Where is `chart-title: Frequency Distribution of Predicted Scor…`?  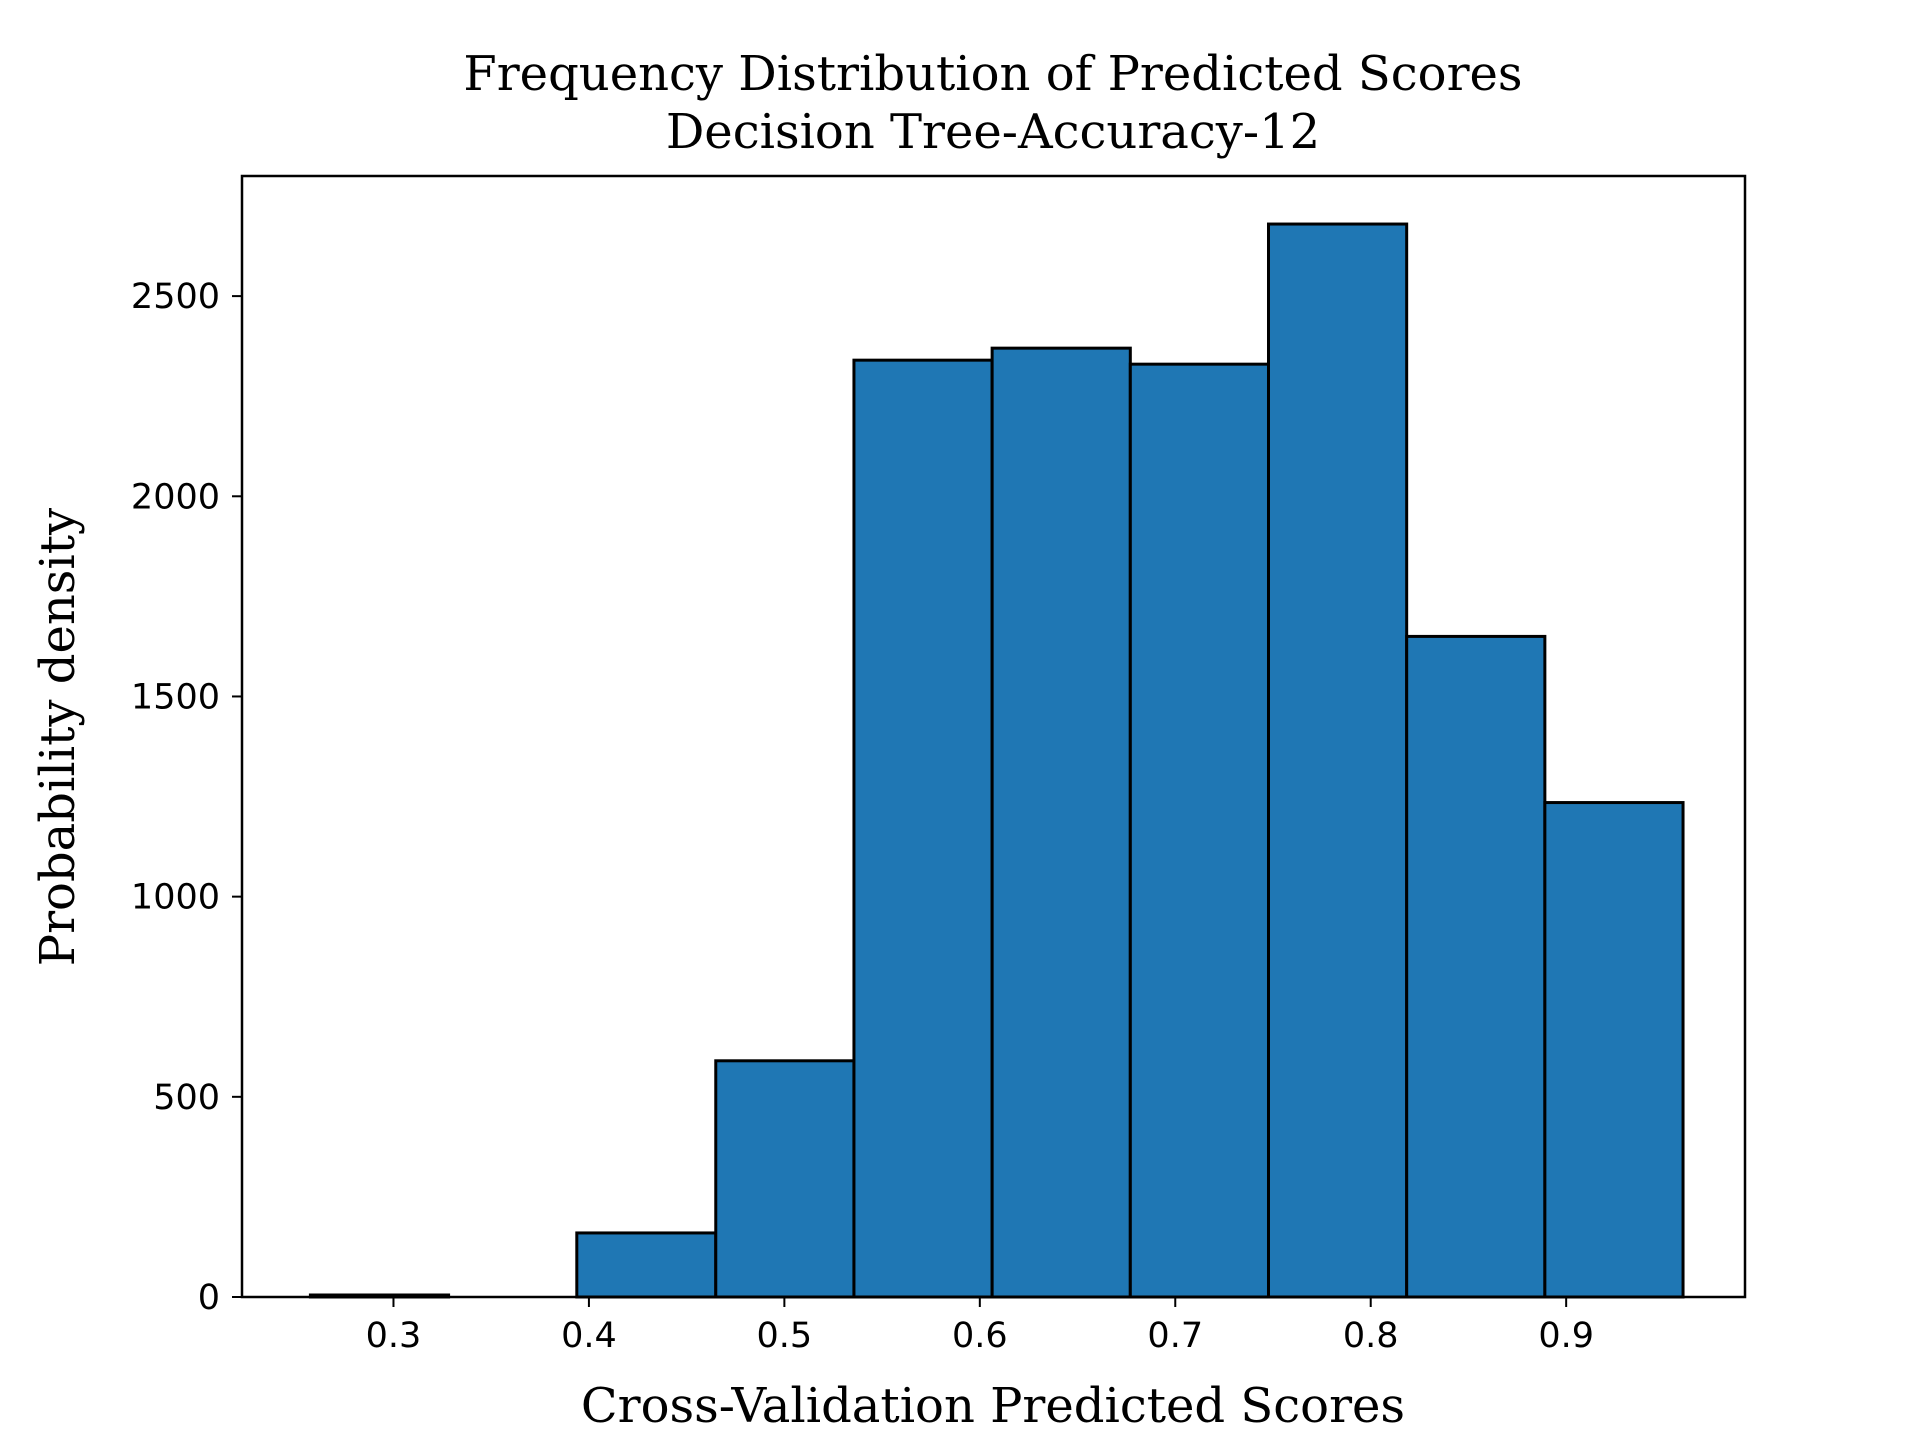 chart-title: Frequency Distribution of Predicted Scor… is located at coordinates (992, 74).